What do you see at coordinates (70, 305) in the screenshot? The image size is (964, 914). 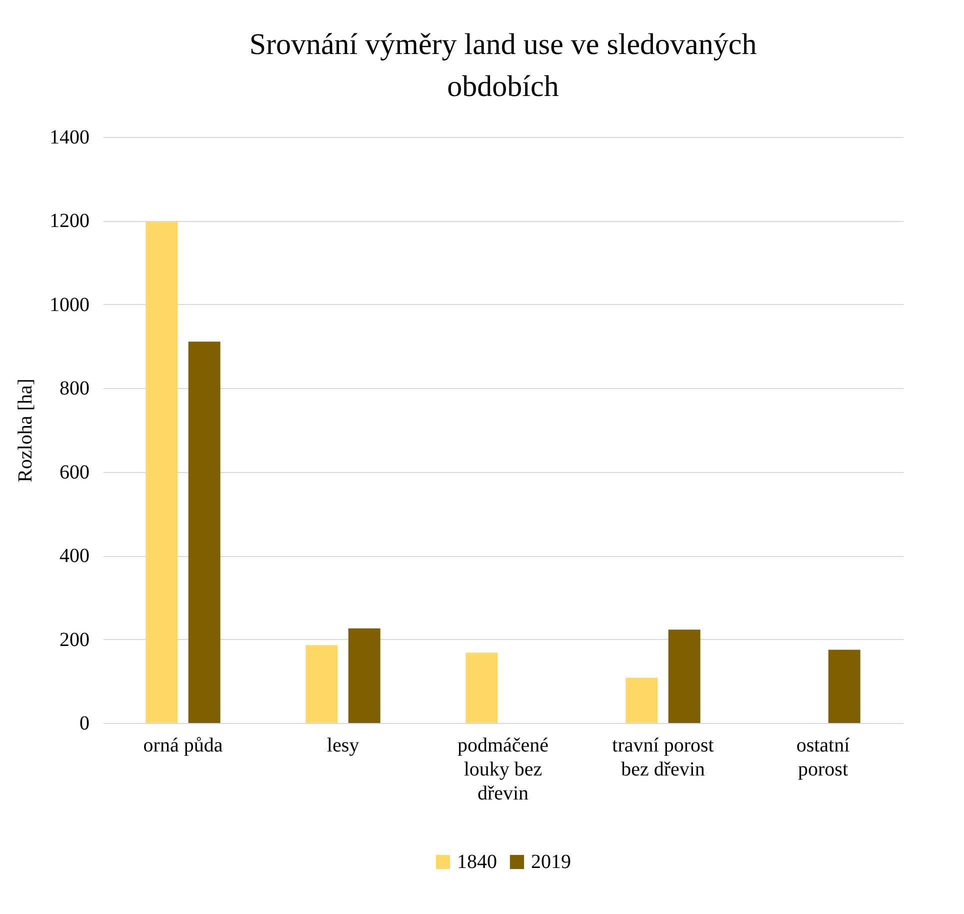 I see `y-tick-label: 1000` at bounding box center [70, 305].